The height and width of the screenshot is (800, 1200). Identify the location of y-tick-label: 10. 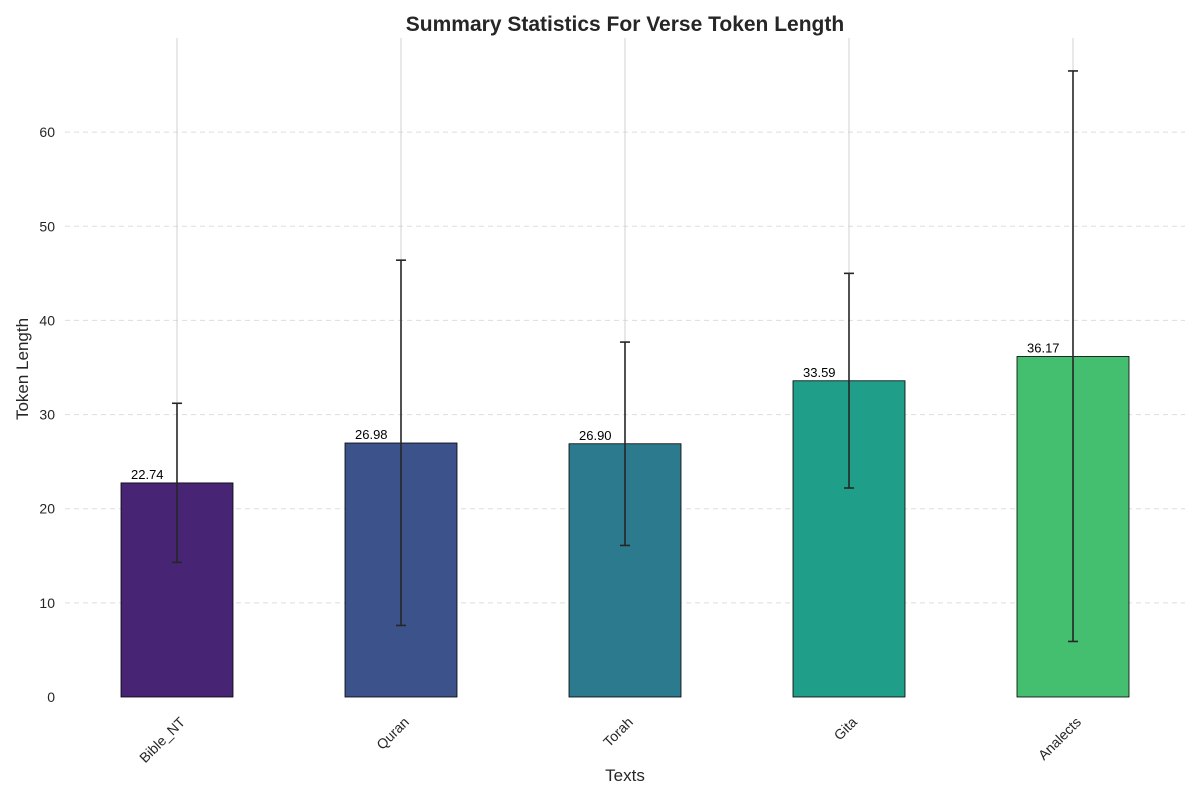
(47, 603).